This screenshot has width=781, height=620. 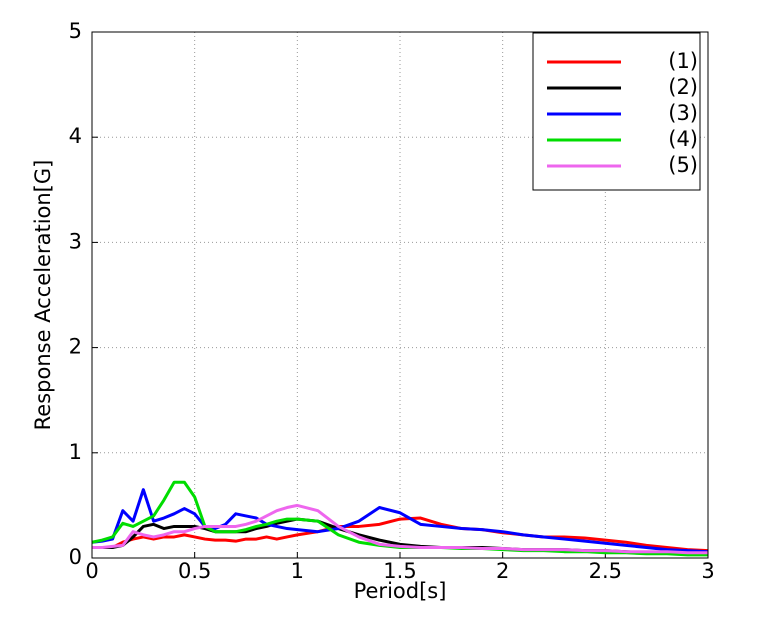 What do you see at coordinates (75, 31) in the screenshot?
I see `y-tick-label: 5` at bounding box center [75, 31].